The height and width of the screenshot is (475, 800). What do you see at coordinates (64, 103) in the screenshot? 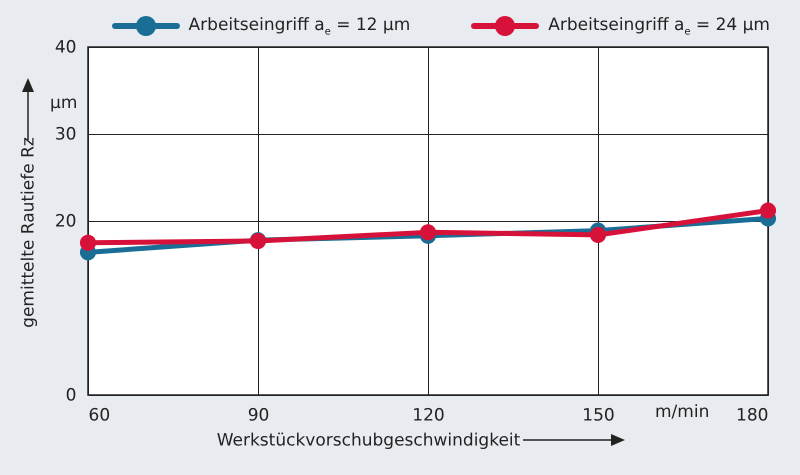
I see `text: µm` at bounding box center [64, 103].